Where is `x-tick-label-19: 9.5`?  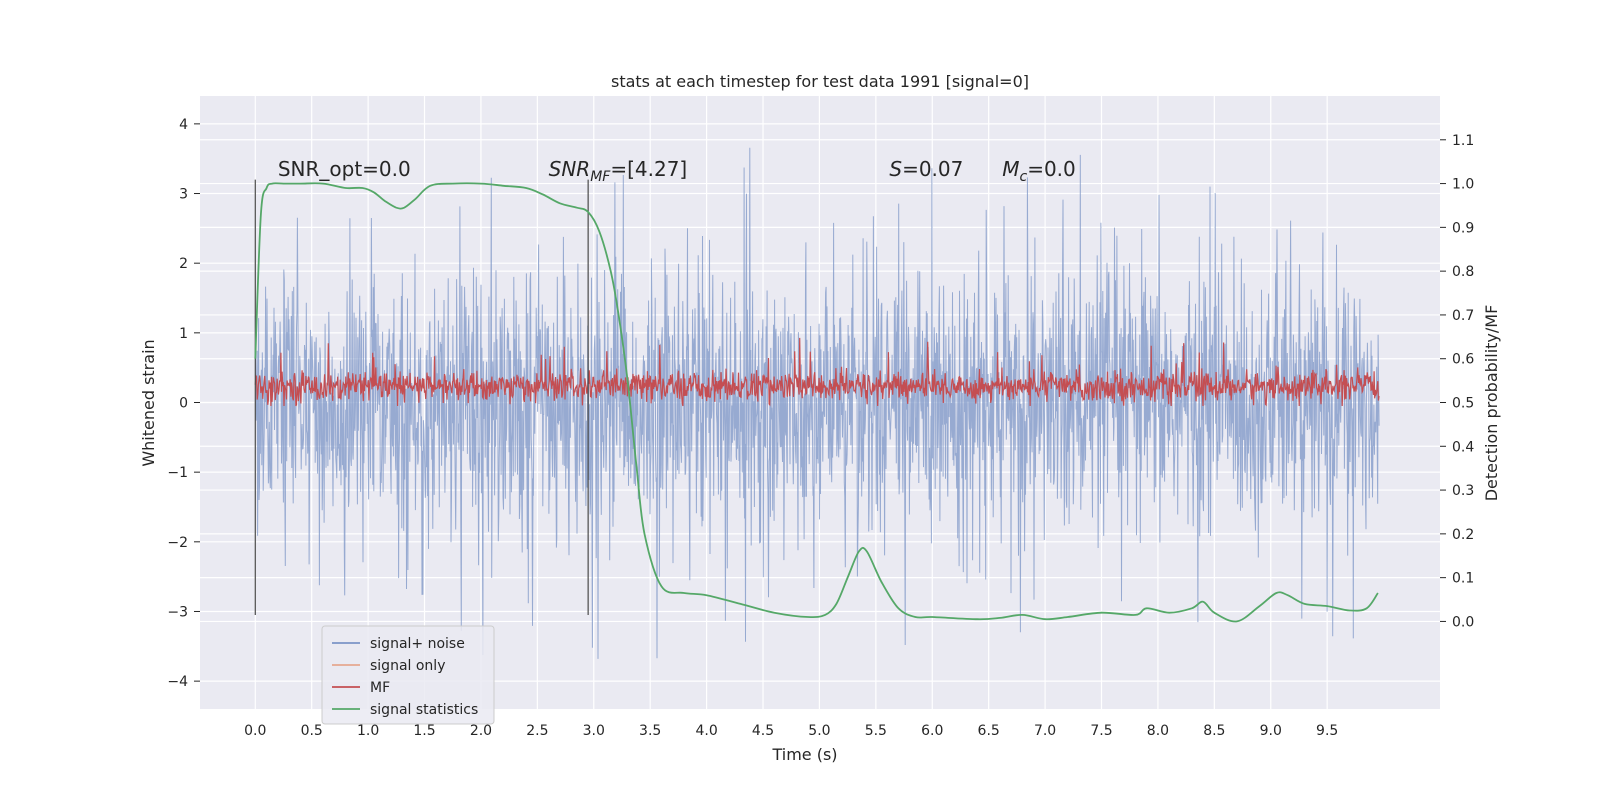 x-tick-label-19: 9.5 is located at coordinates (1327, 731).